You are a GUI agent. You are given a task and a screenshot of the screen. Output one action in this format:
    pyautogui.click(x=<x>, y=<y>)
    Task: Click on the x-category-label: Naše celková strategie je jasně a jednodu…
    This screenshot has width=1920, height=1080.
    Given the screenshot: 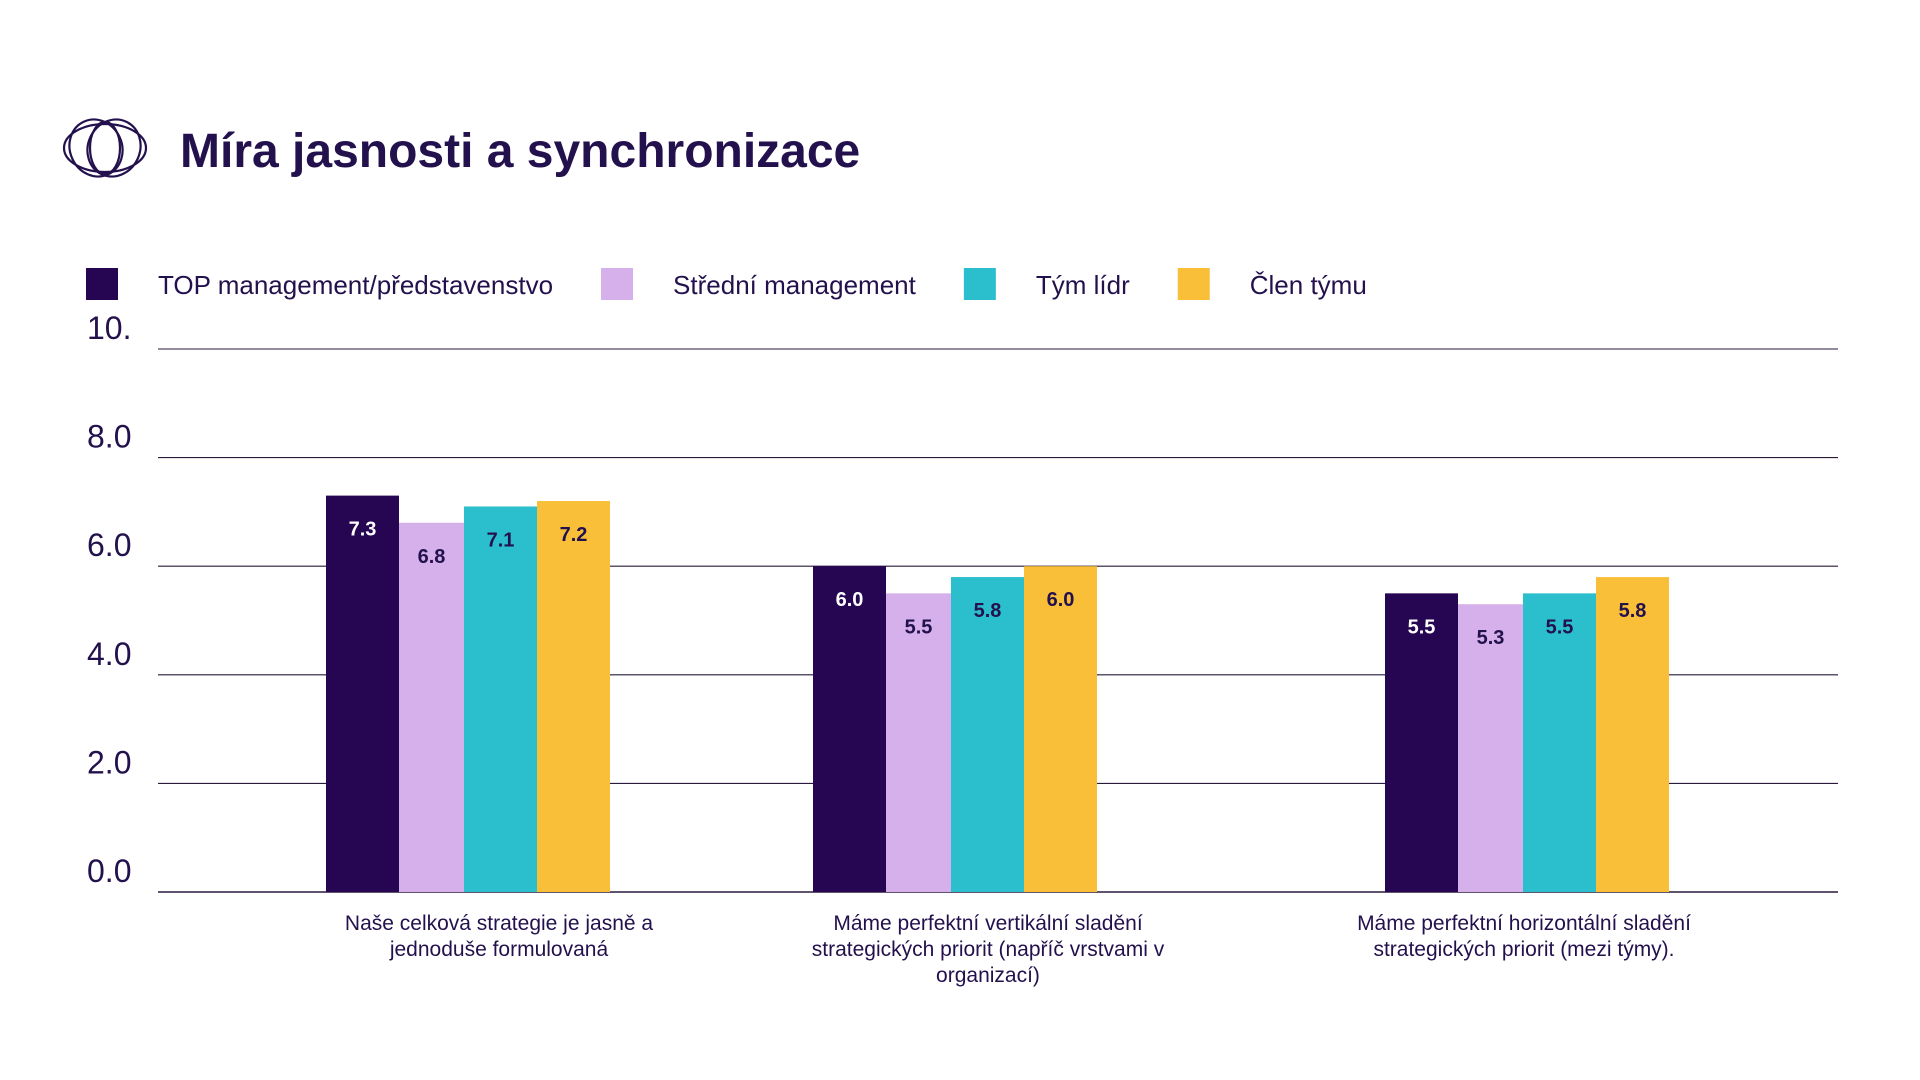 What is the action you would take?
    pyautogui.click(x=499, y=936)
    